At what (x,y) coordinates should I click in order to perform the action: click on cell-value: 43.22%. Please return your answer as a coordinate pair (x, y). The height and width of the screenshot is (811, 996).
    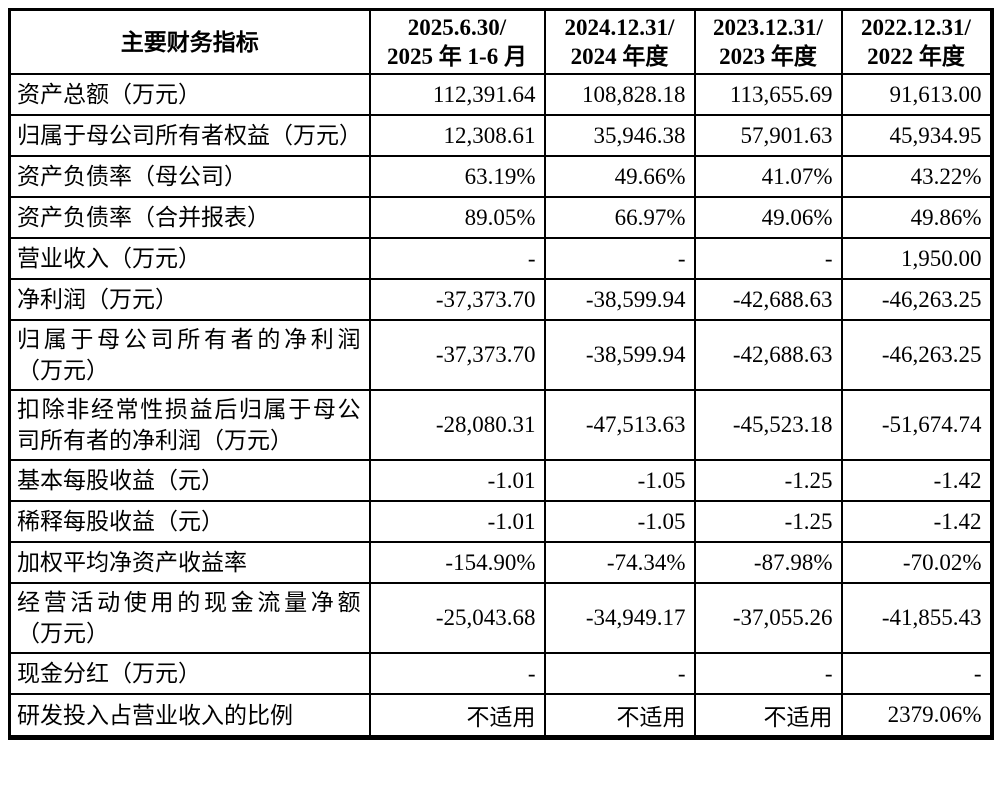
    Looking at the image, I should click on (916, 176).